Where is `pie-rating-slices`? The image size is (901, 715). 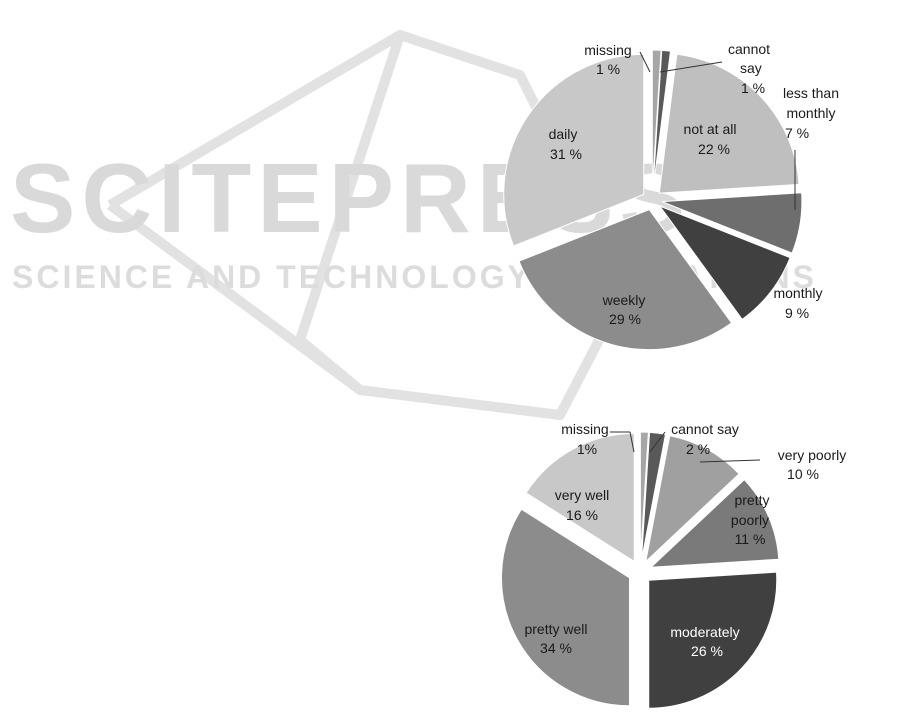 pie-rating-slices is located at coordinates (640, 570).